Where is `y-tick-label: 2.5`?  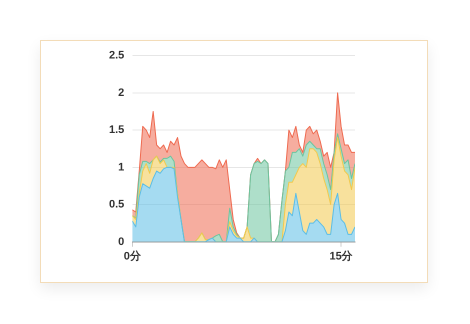 y-tick-label: 2.5 is located at coordinates (116, 56).